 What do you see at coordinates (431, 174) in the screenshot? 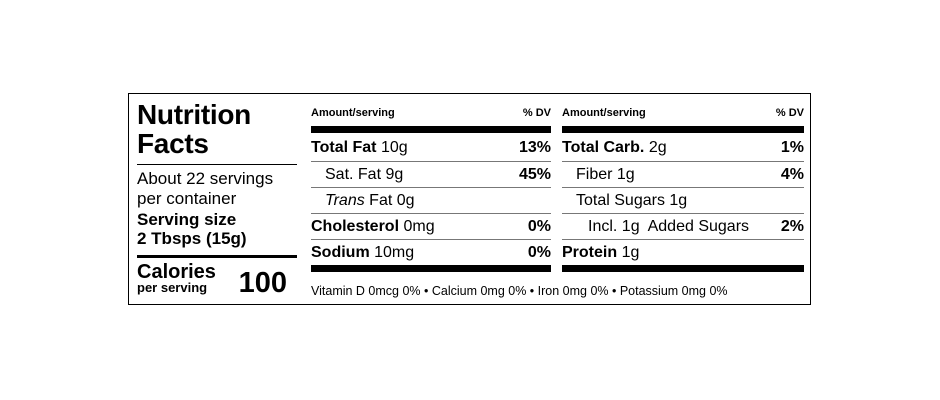
I see `nutrient-row-sat-fat: Sat. Fat 9g 45%` at bounding box center [431, 174].